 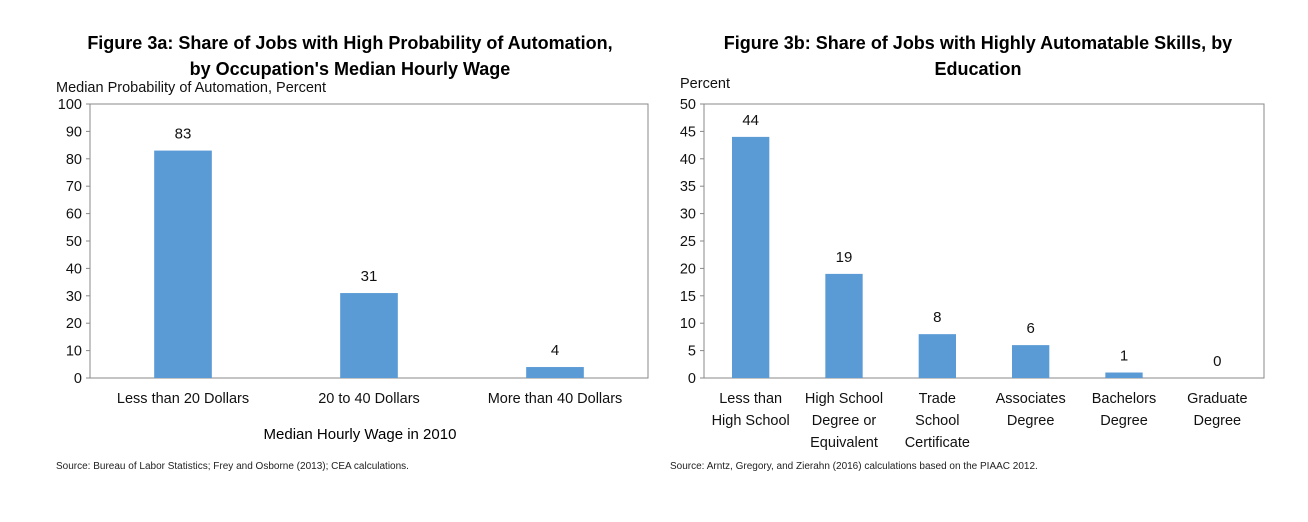 What do you see at coordinates (688, 132) in the screenshot?
I see `y-tick-label: 45` at bounding box center [688, 132].